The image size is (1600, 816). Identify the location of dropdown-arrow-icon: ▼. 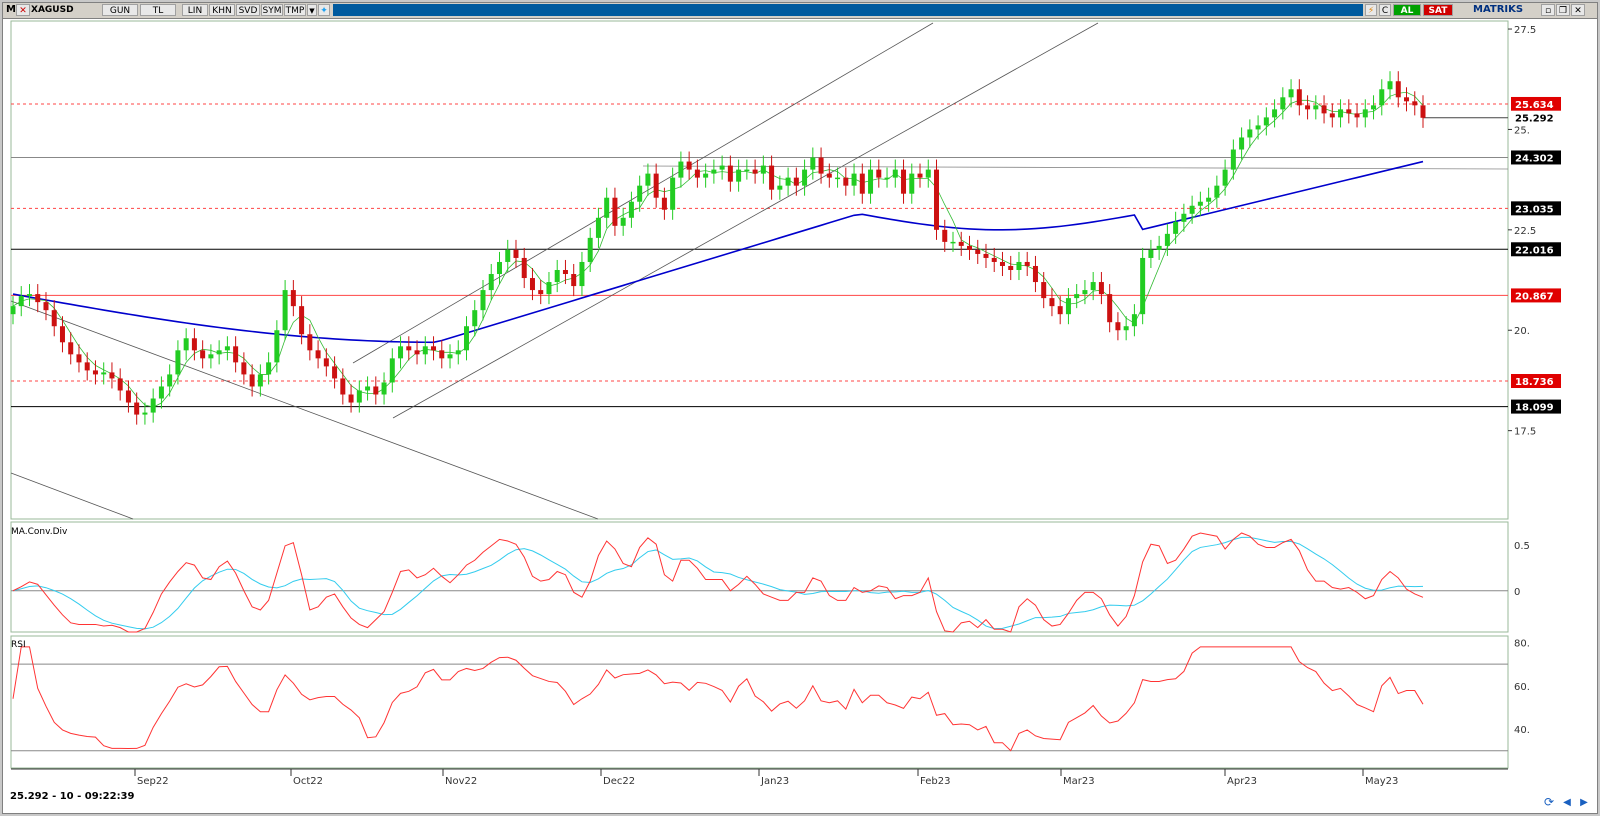
(312, 10).